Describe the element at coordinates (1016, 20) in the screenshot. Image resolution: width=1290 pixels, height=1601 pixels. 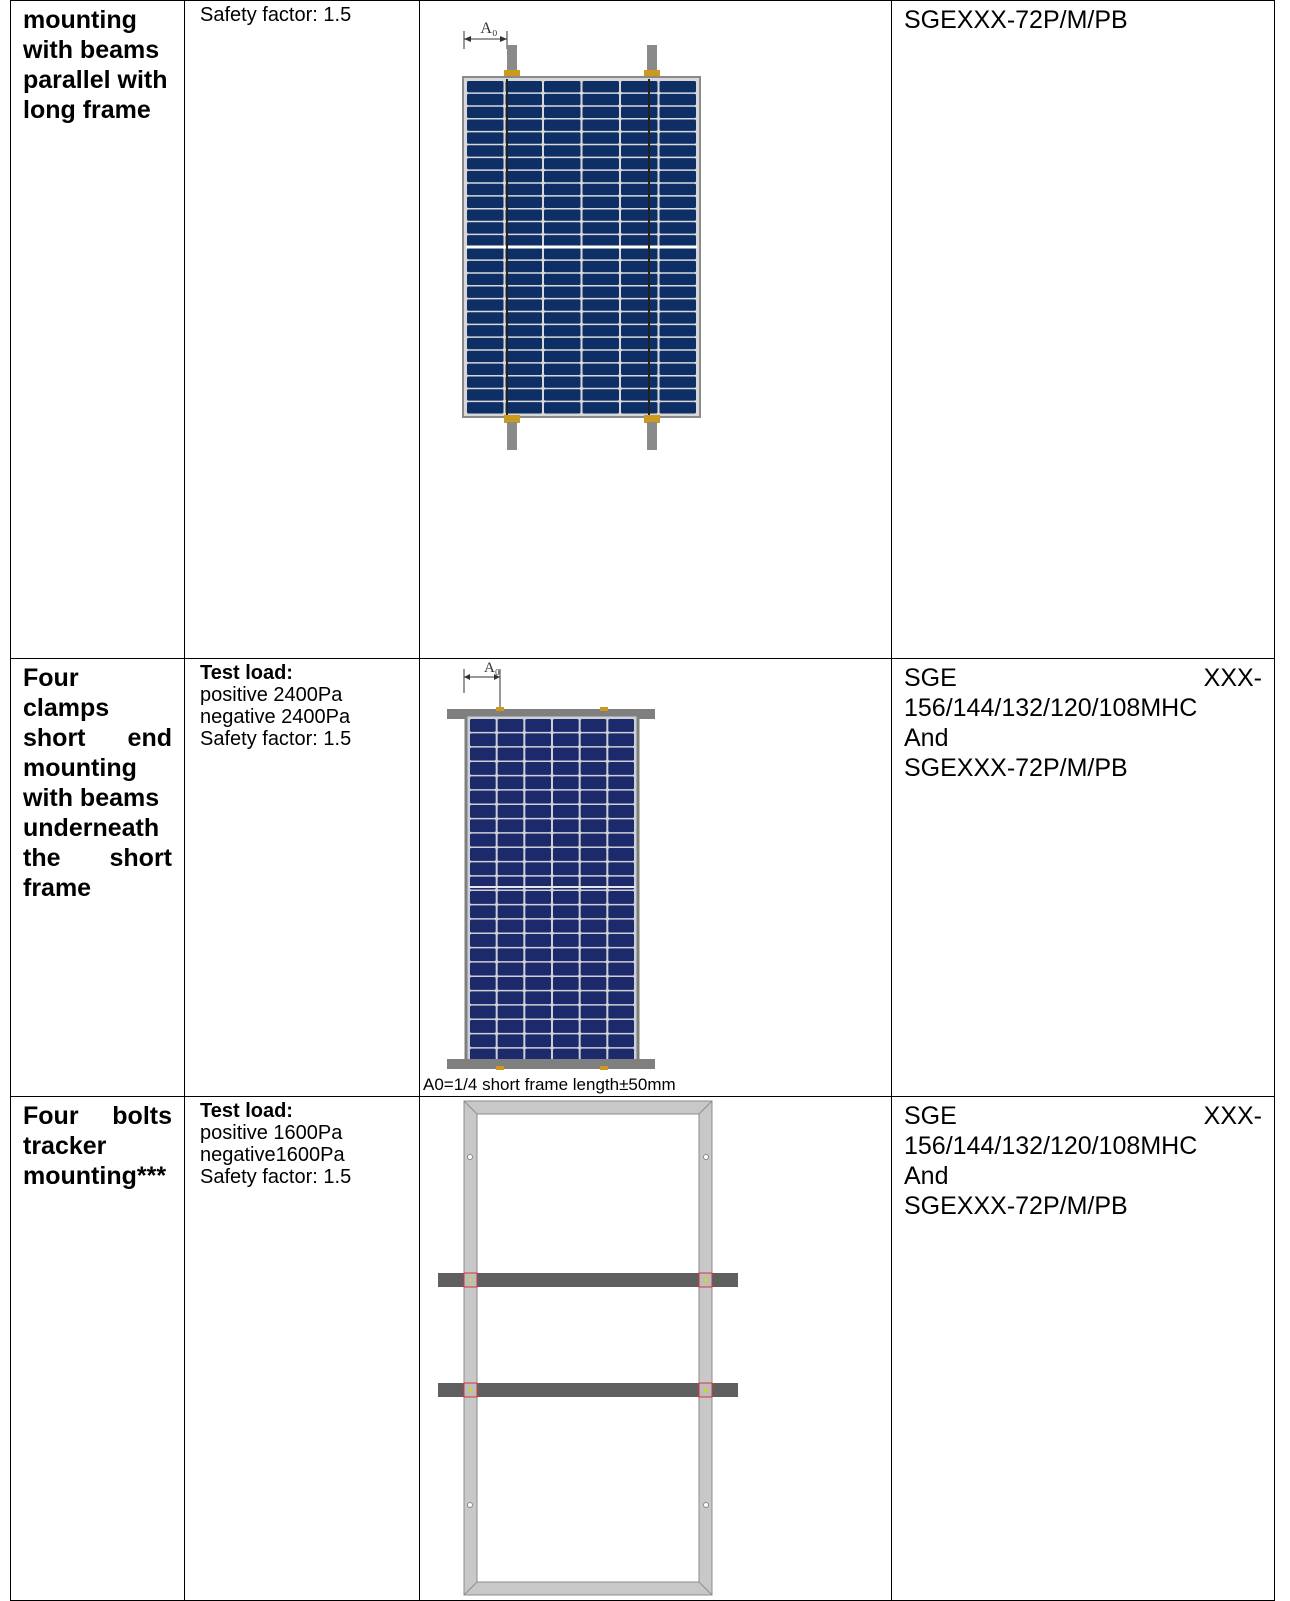
I see `model-line: SGEXXX-72P/M/PB` at that location.